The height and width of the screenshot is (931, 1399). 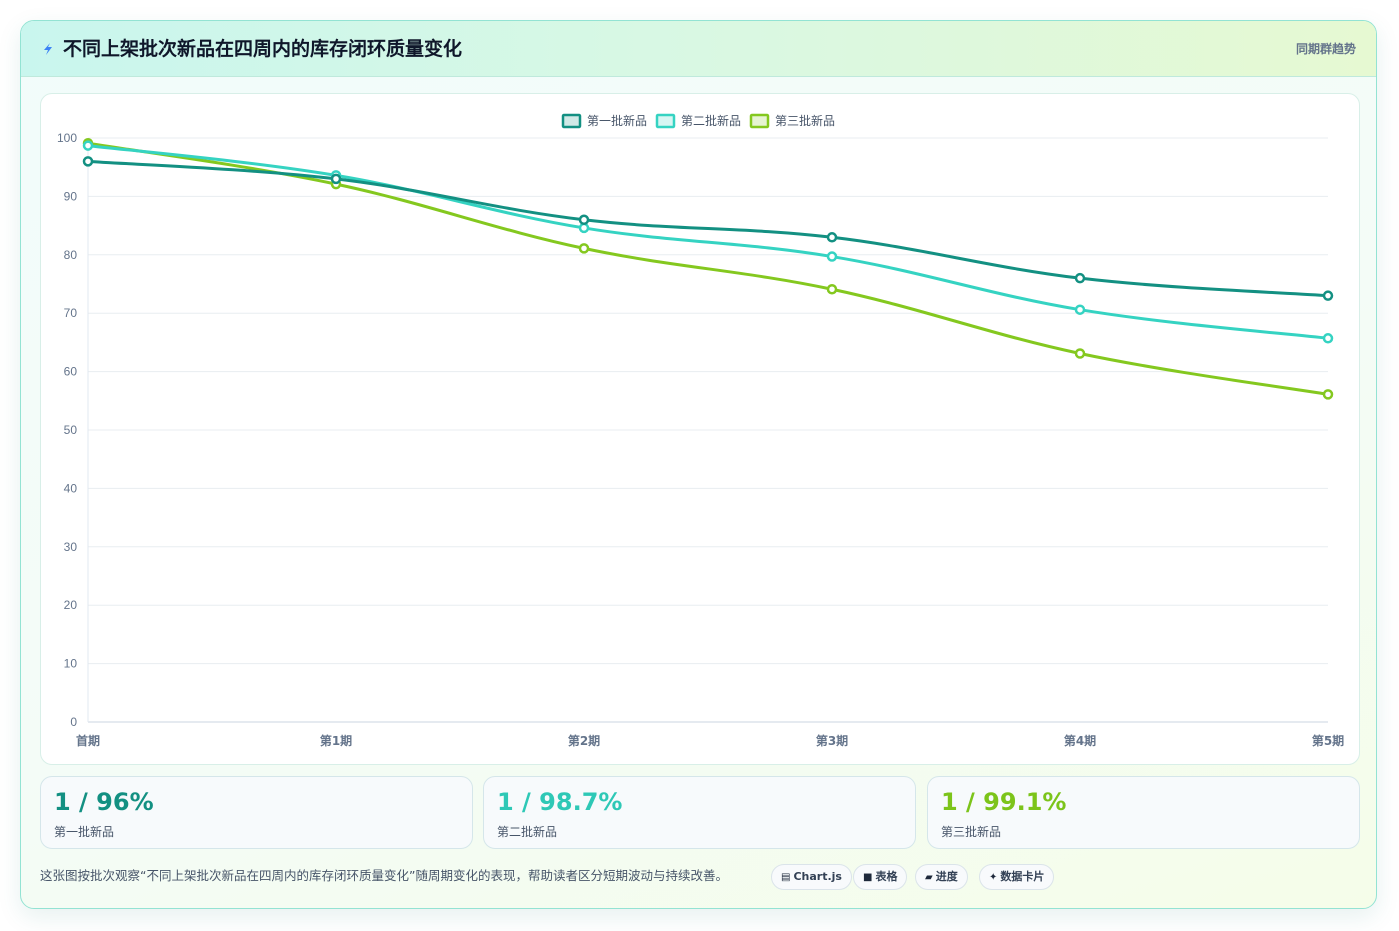 I want to click on tag-chartjs: ▤ Chart.js, so click(x=811, y=877).